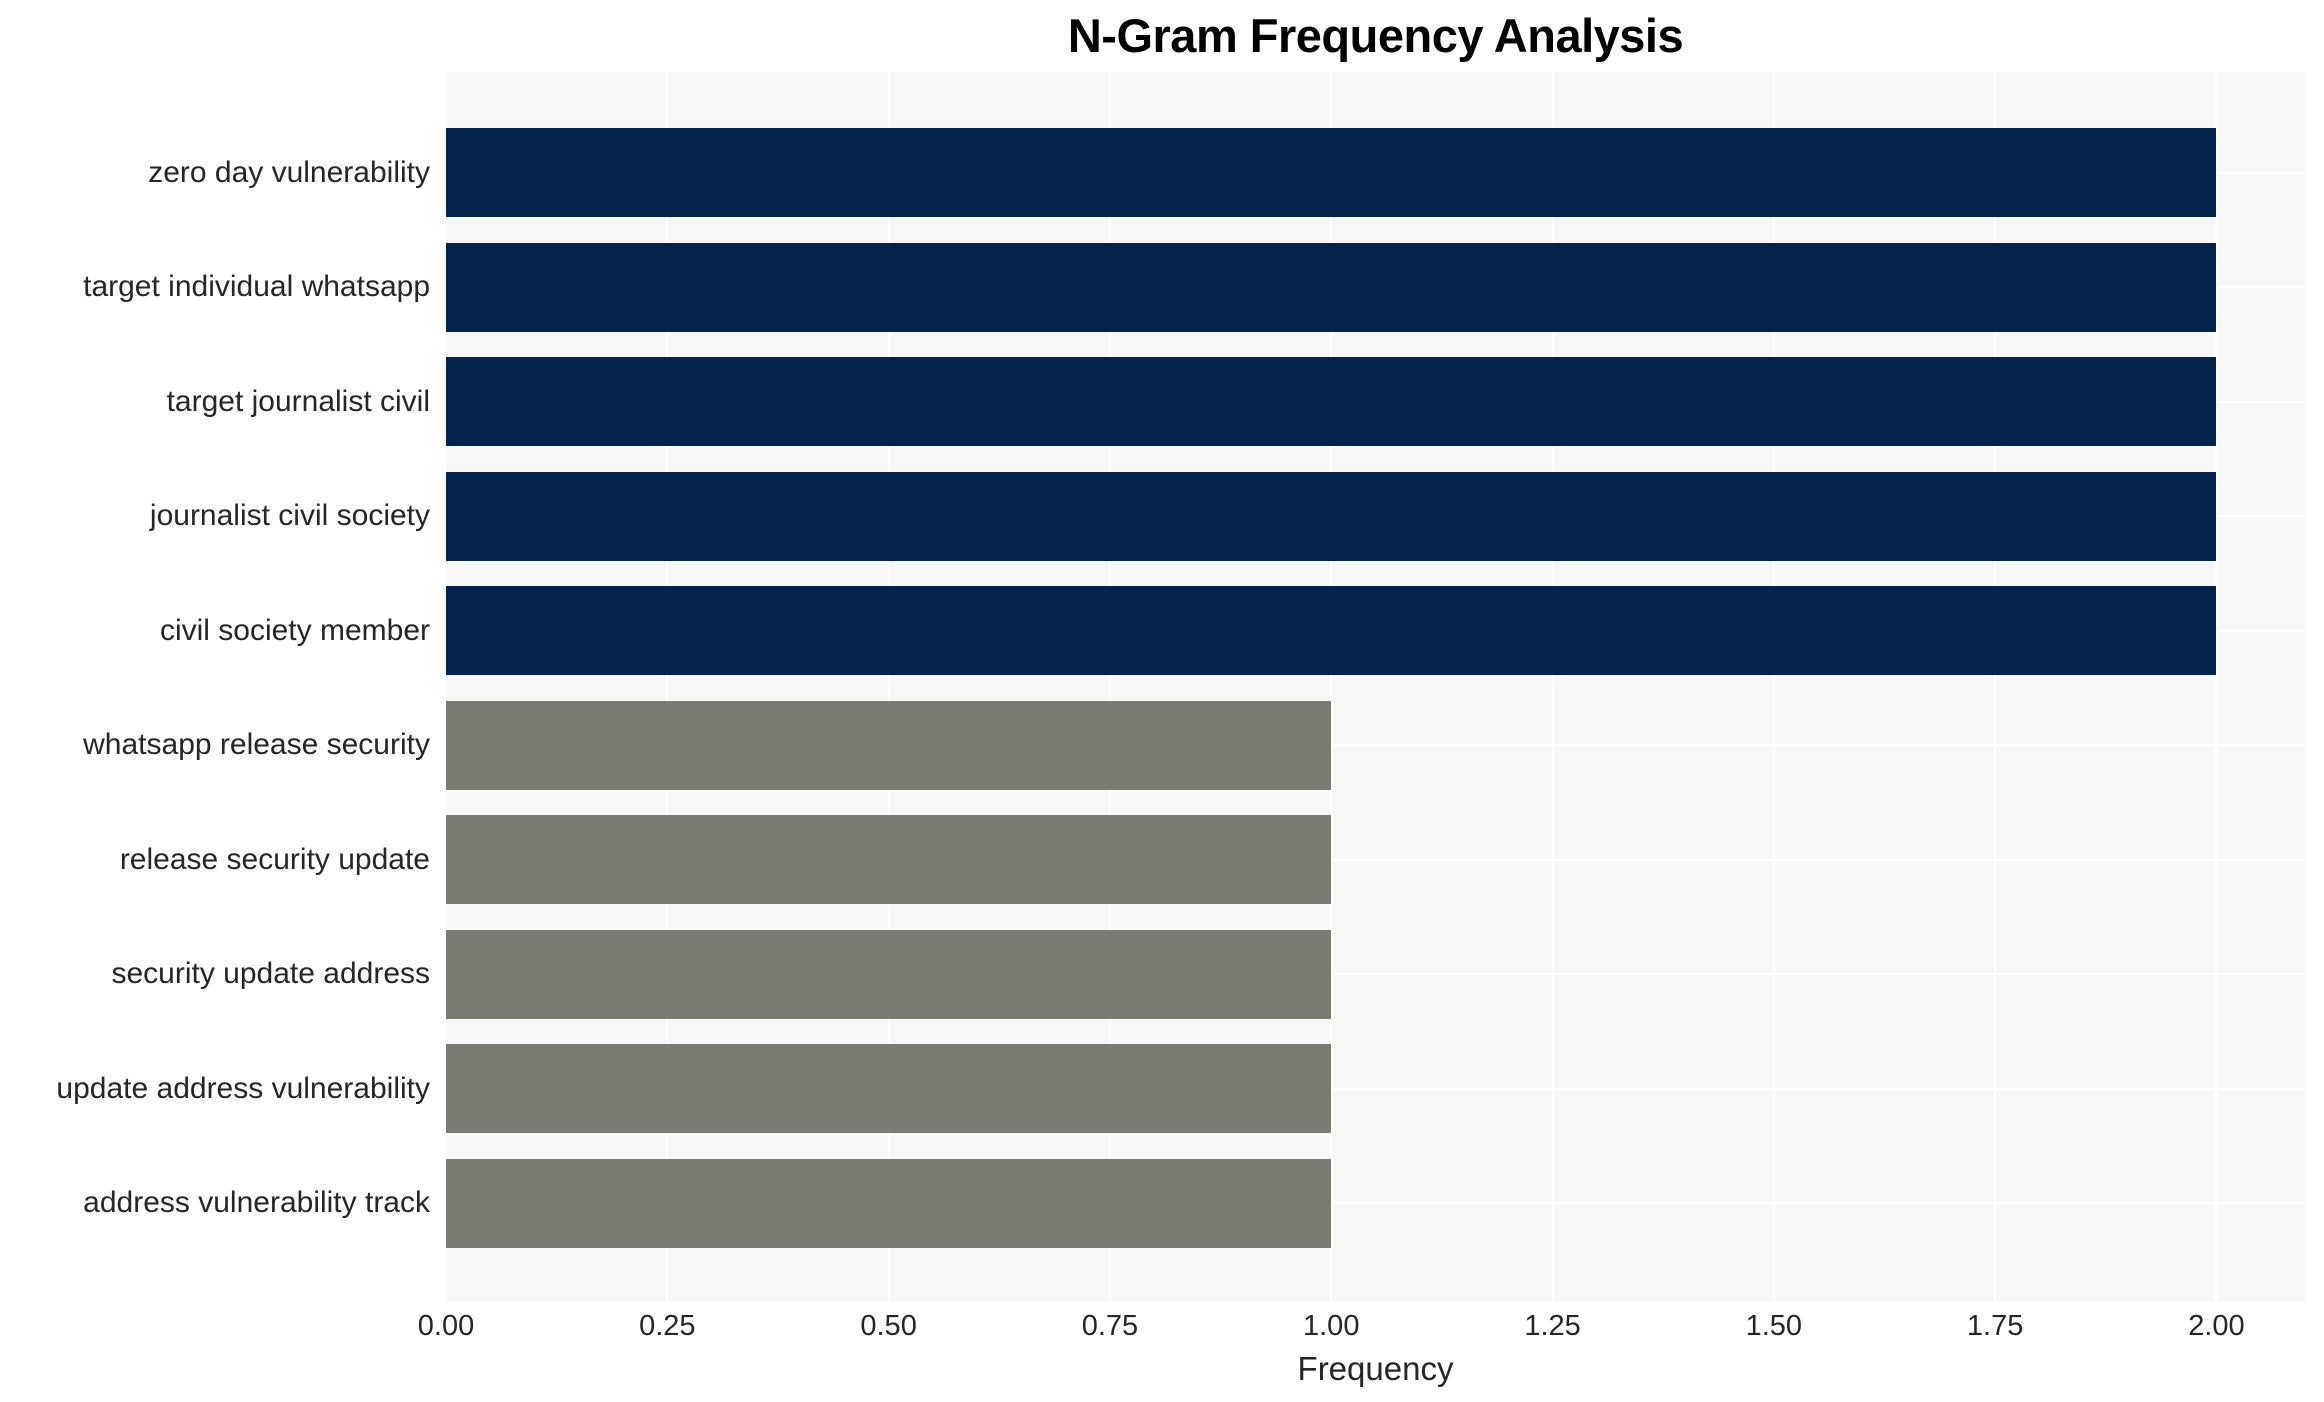  What do you see at coordinates (2216, 1326) in the screenshot?
I see `x-tick-label-8: 2.00` at bounding box center [2216, 1326].